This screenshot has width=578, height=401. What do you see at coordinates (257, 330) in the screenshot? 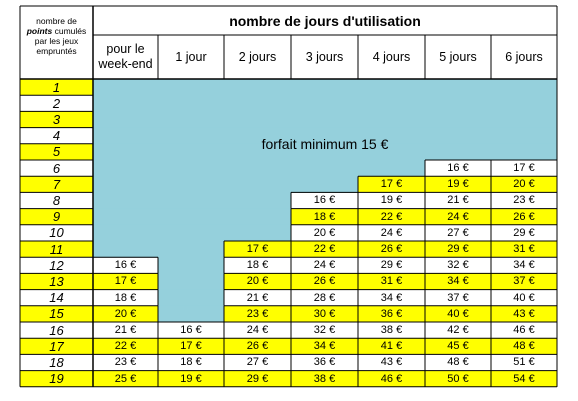
I see `price-cell: 24 €` at bounding box center [257, 330].